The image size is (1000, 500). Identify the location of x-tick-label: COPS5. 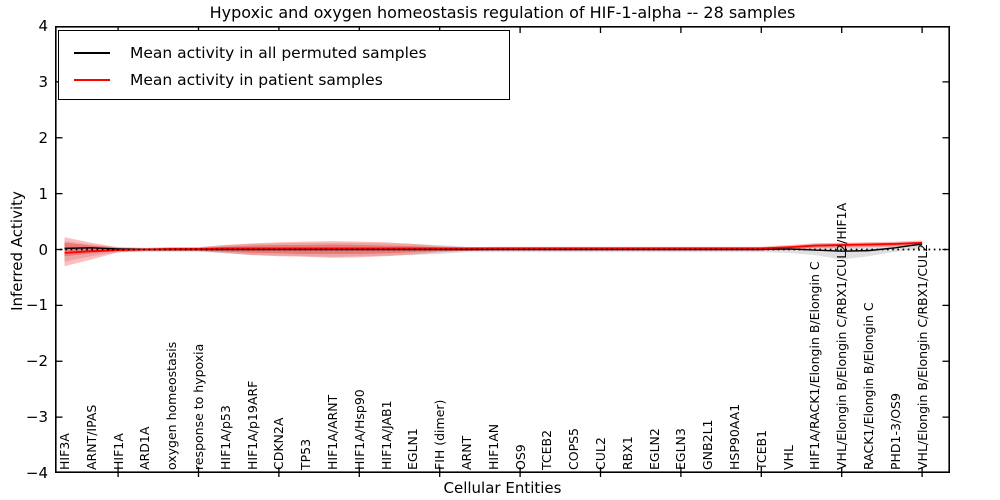
(574, 449).